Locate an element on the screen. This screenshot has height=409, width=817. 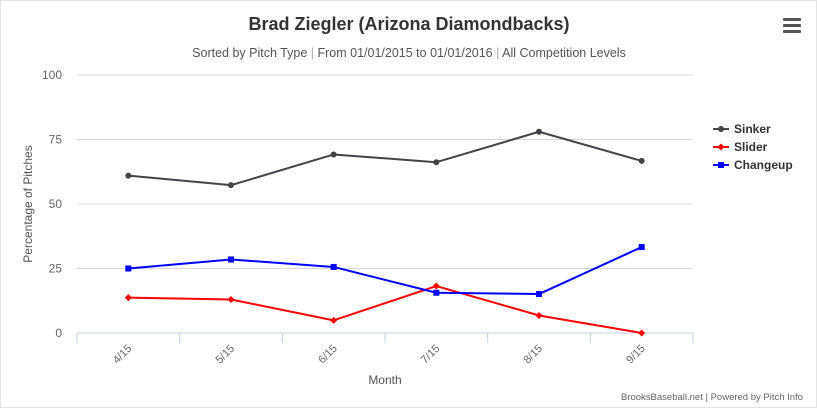
legend-item-sinker: Sinker is located at coordinates (742, 129).